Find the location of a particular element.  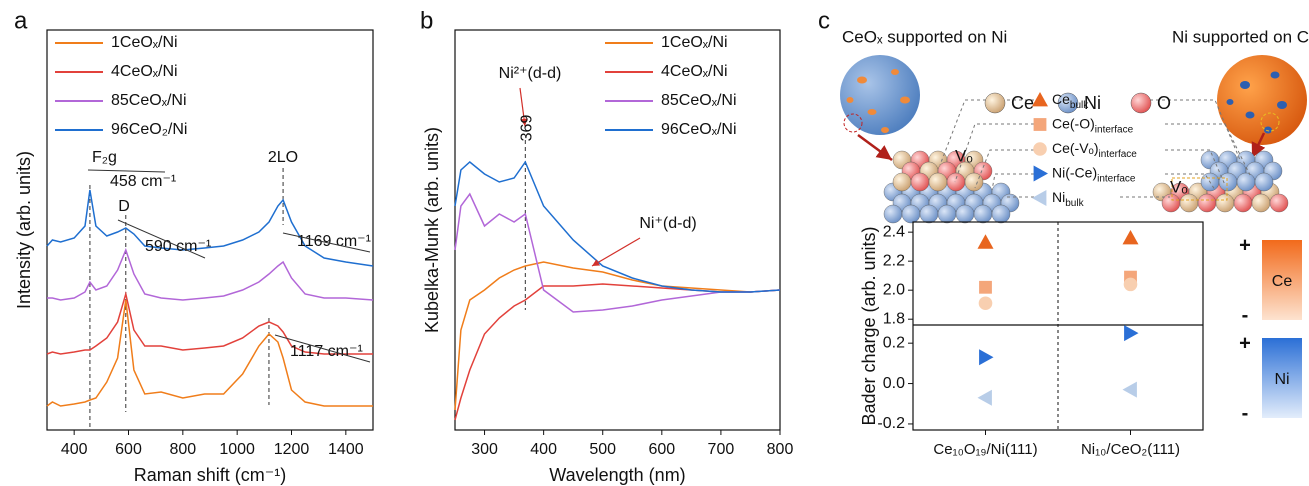

y-tick-label: -0.2 is located at coordinates (891, 423).